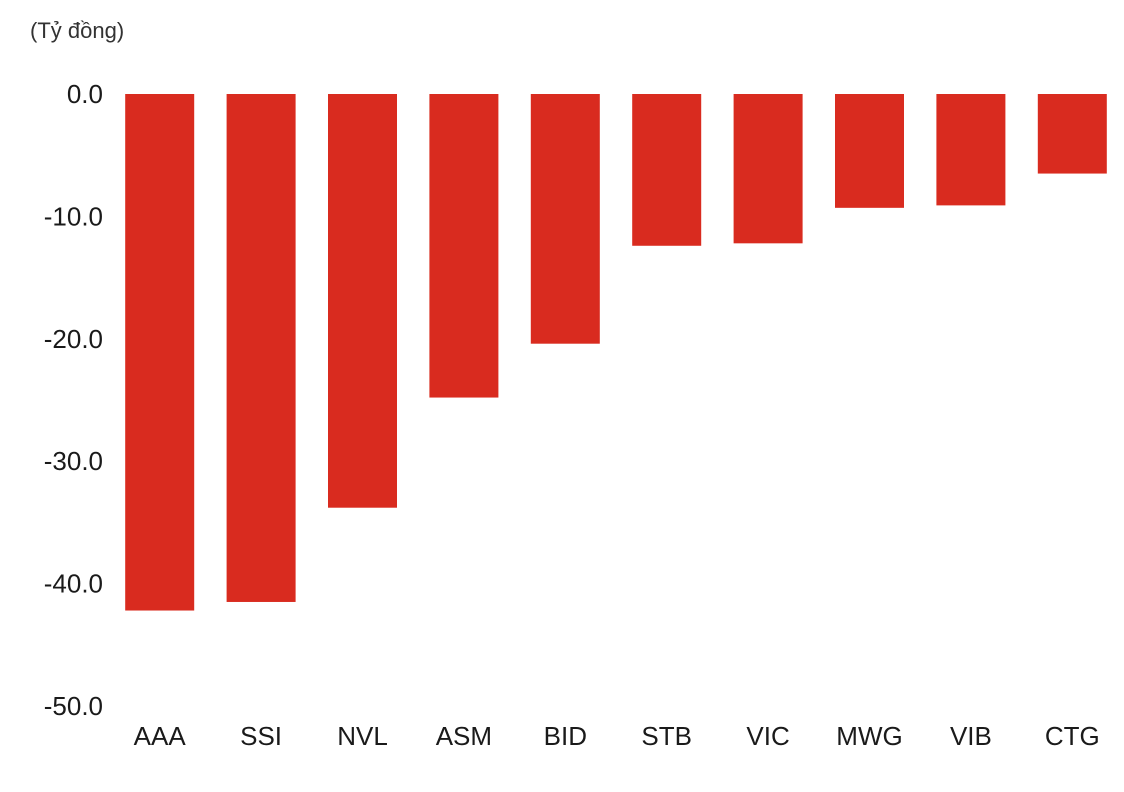 Image resolution: width=1124 pixels, height=792 pixels. What do you see at coordinates (73, 584) in the screenshot?
I see `y-tick-label: -40.0` at bounding box center [73, 584].